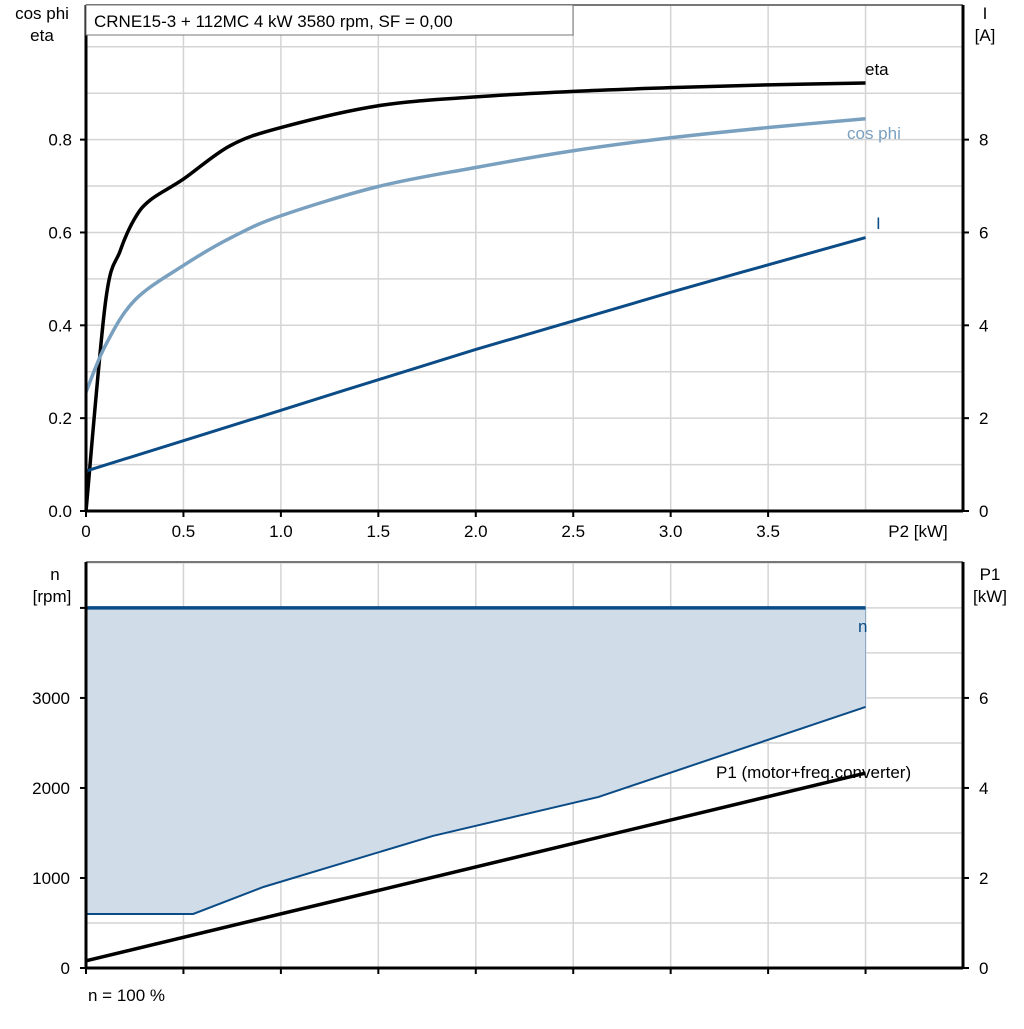 The height and width of the screenshot is (1029, 1024). I want to click on x-tick-label: 3.0, so click(671, 531).